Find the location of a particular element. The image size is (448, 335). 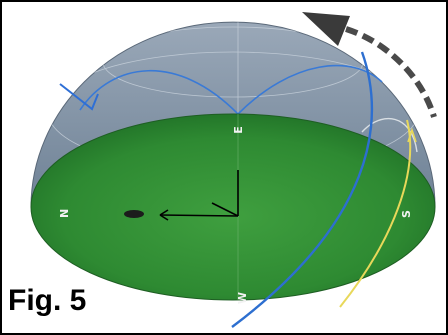

compass-label-south: S is located at coordinates (406, 214).